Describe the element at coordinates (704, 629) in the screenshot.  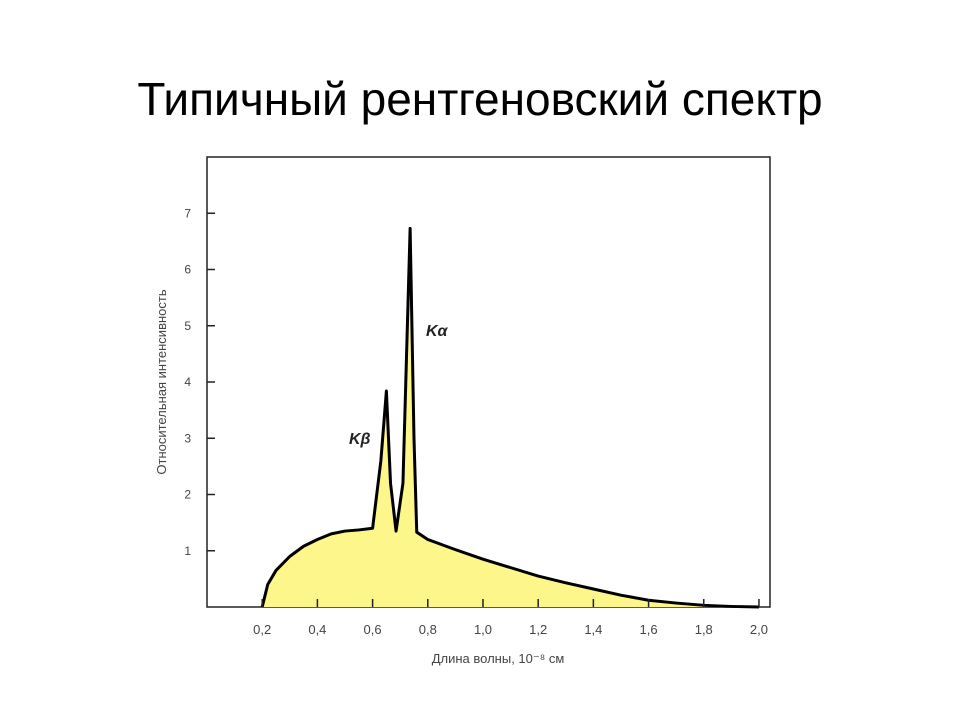
I see `x-tick-label: 1,8` at that location.